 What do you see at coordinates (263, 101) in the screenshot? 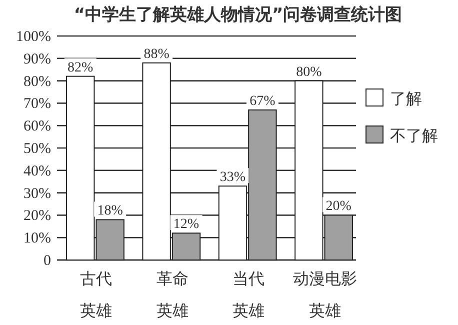
I see `data-label: 67%` at bounding box center [263, 101].